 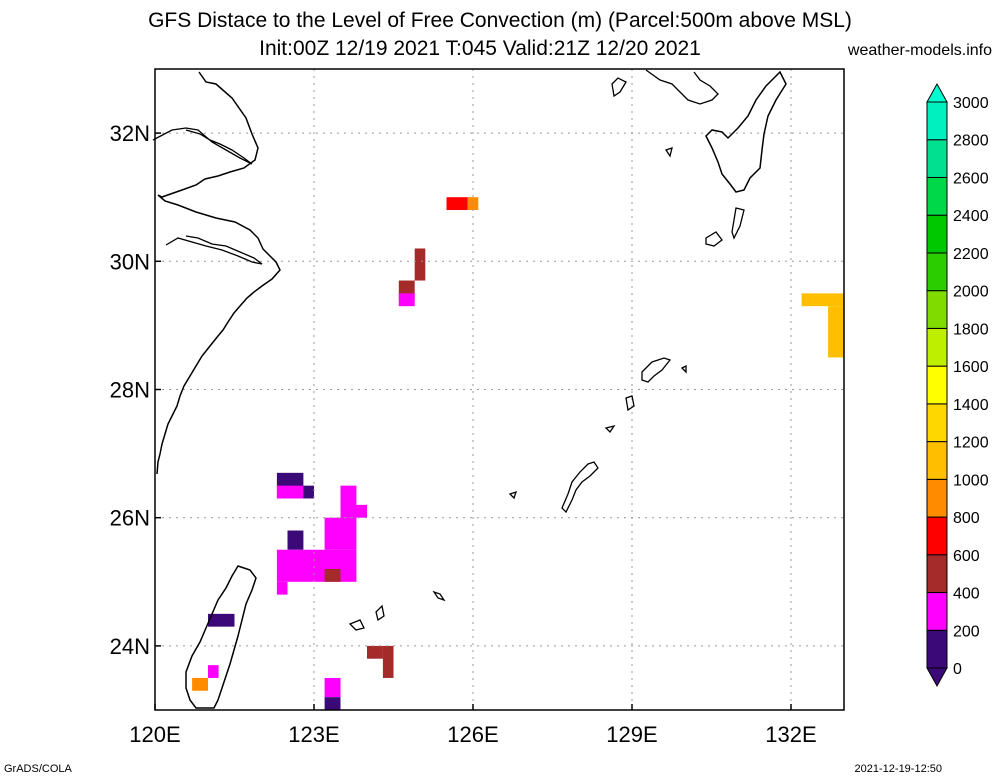 I want to click on colorbar-label: 600, so click(x=966, y=556).